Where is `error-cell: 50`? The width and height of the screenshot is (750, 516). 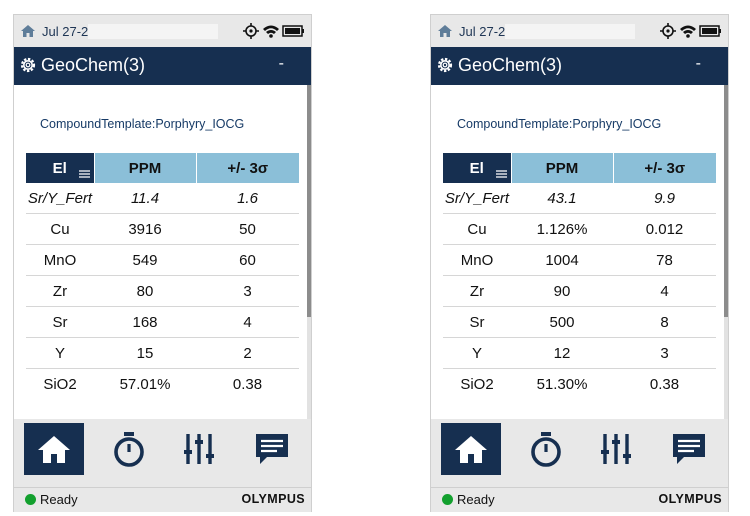
error-cell: 50 is located at coordinates (247, 229).